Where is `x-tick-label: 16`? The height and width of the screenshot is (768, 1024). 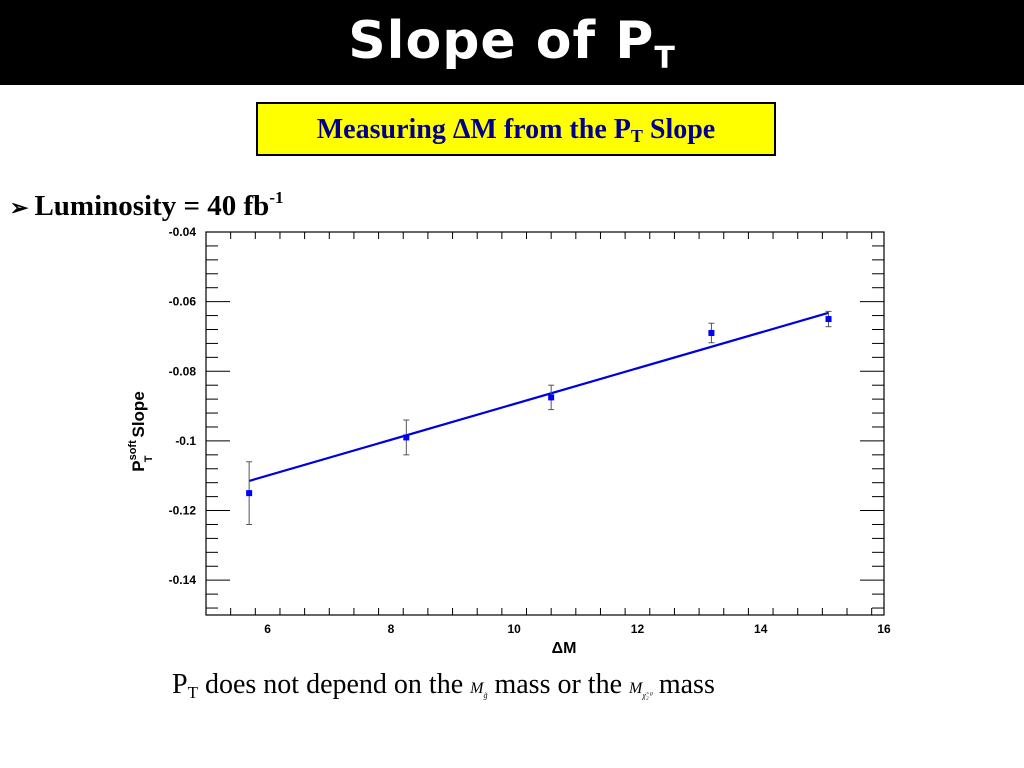
x-tick-label: 16 is located at coordinates (884, 629).